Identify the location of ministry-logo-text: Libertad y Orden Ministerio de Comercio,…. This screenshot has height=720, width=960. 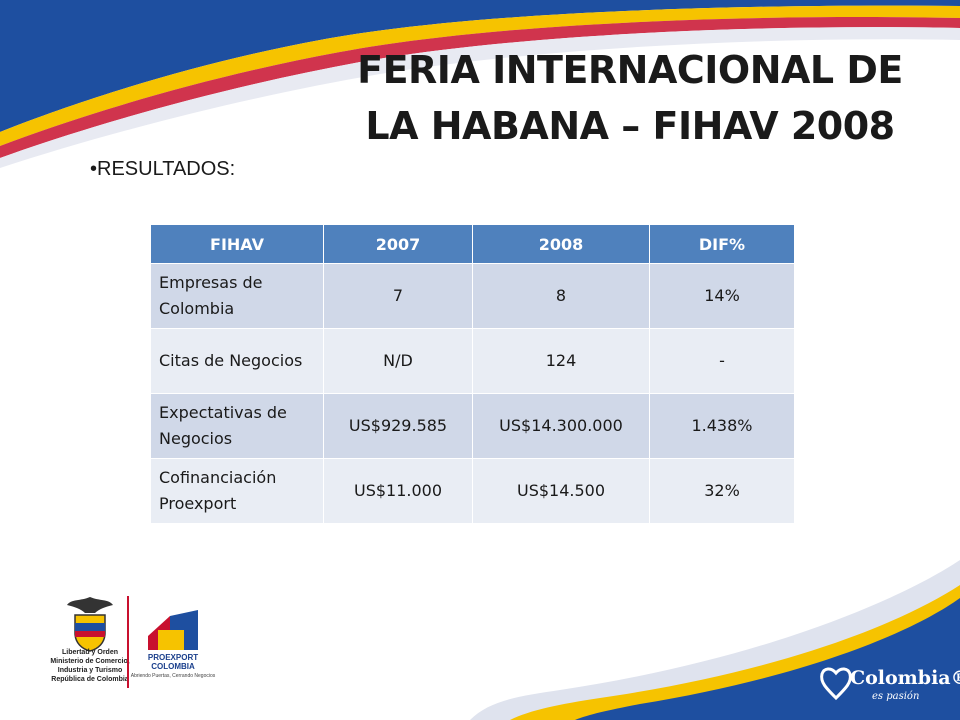
(90, 666).